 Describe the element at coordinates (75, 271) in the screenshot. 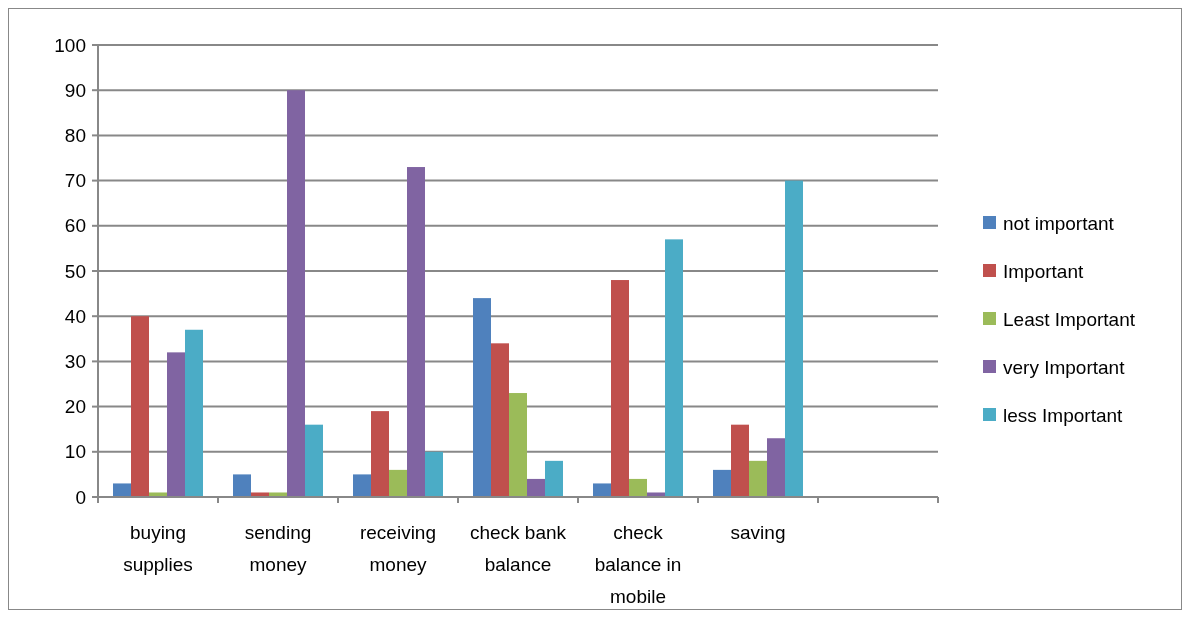

I see `y-tick-label: 50` at that location.